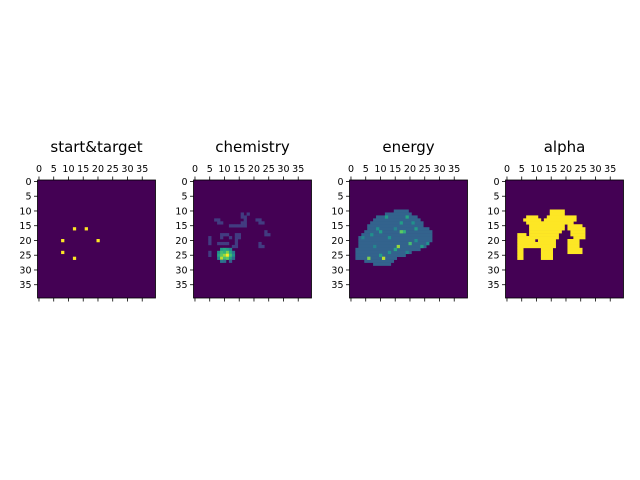  Describe the element at coordinates (127, 169) in the screenshot. I see `x-tick-label: 30` at that location.